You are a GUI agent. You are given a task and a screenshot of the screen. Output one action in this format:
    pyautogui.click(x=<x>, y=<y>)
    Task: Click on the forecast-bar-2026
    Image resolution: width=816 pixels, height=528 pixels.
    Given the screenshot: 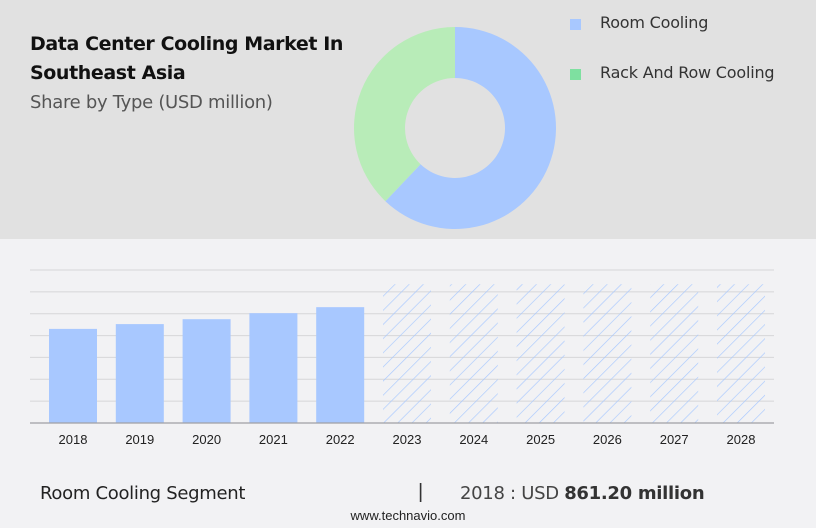 What is the action you would take?
    pyautogui.click(x=607, y=353)
    